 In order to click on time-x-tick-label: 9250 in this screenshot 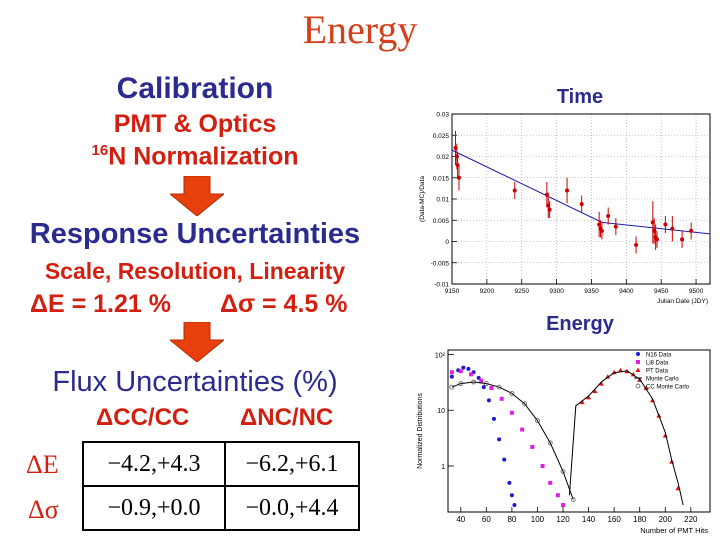, I will do `click(521, 291)`.